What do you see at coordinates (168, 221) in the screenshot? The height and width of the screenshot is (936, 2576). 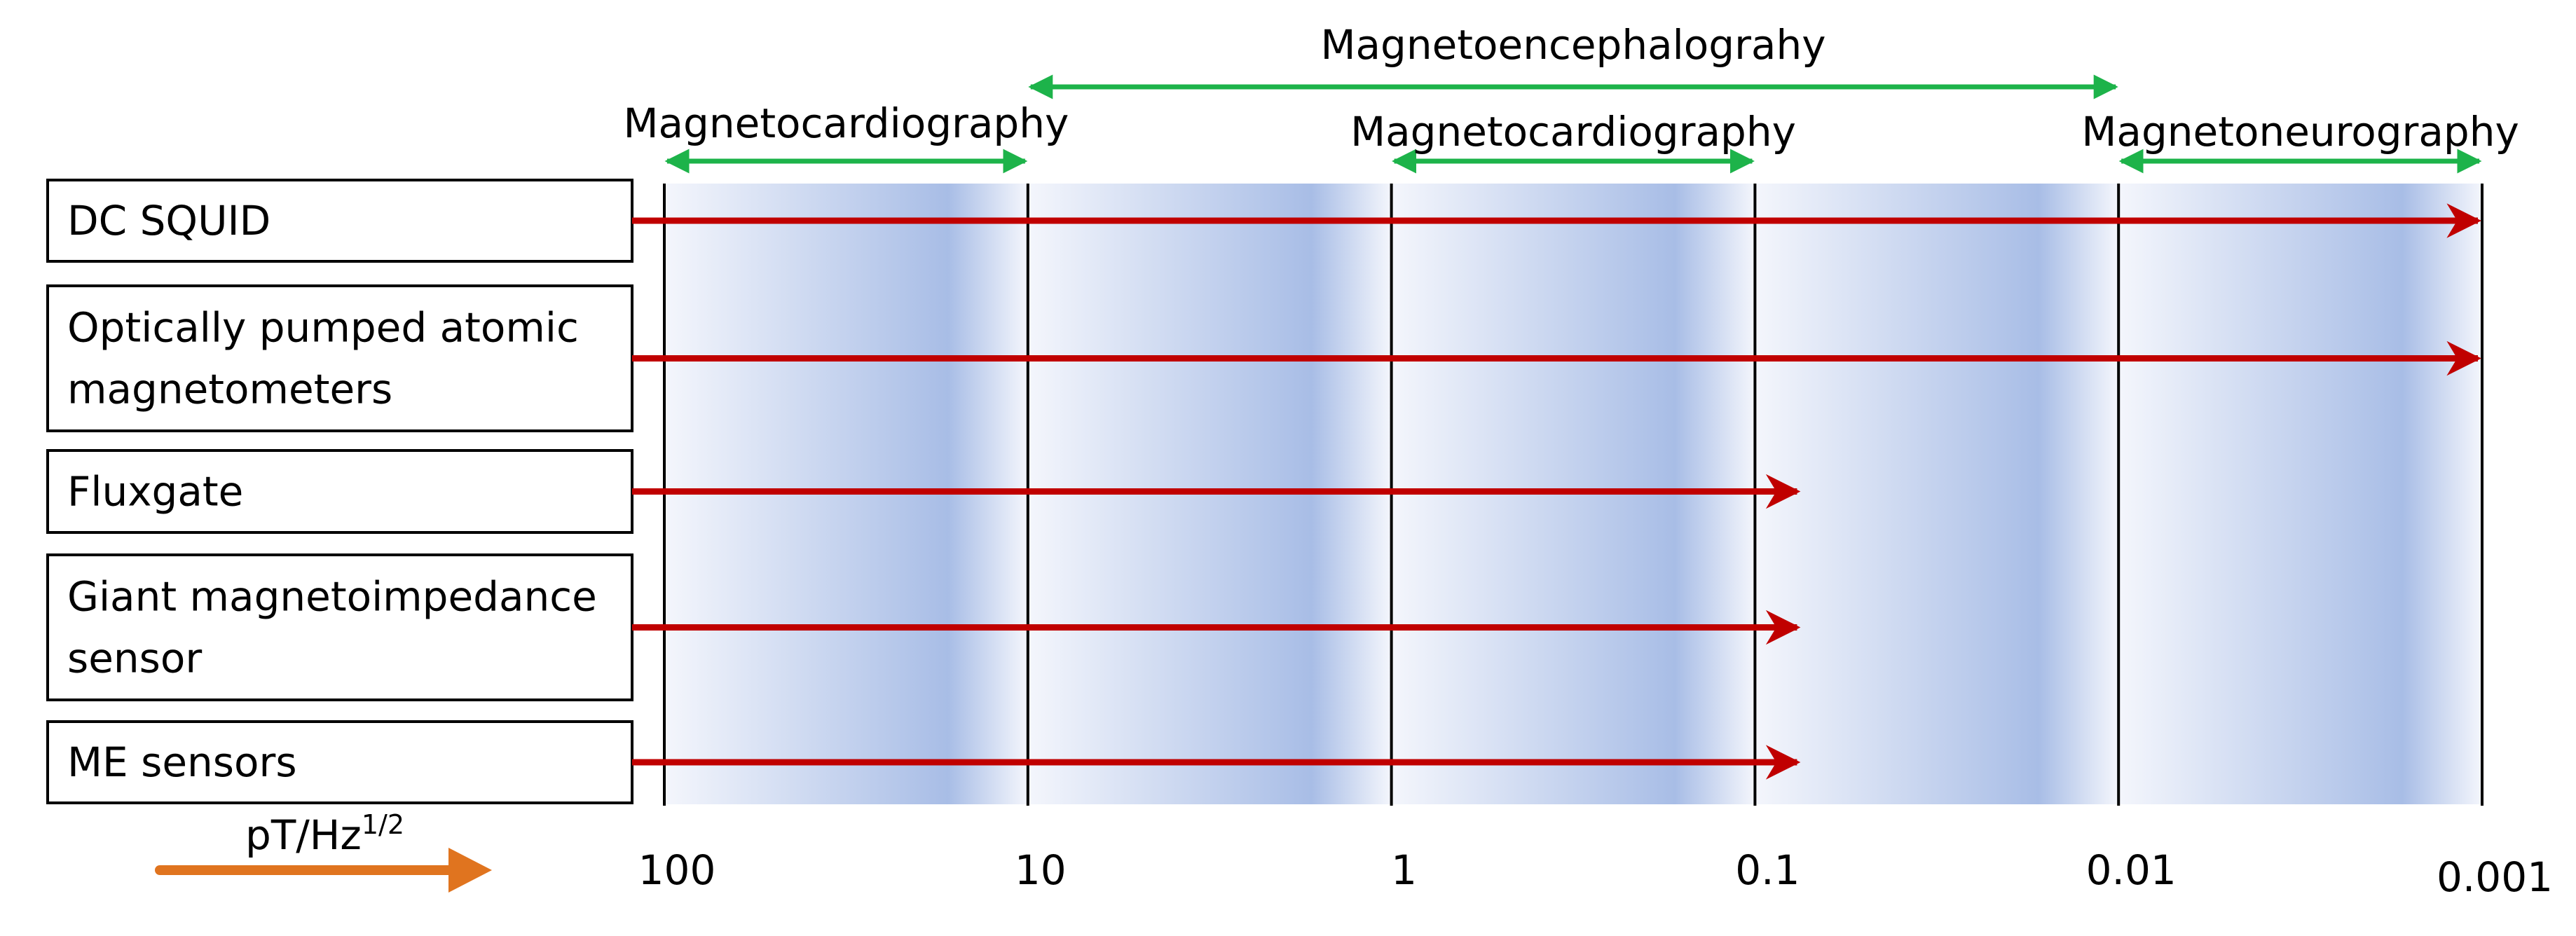 I see `sensor-label: DC SQUID` at bounding box center [168, 221].